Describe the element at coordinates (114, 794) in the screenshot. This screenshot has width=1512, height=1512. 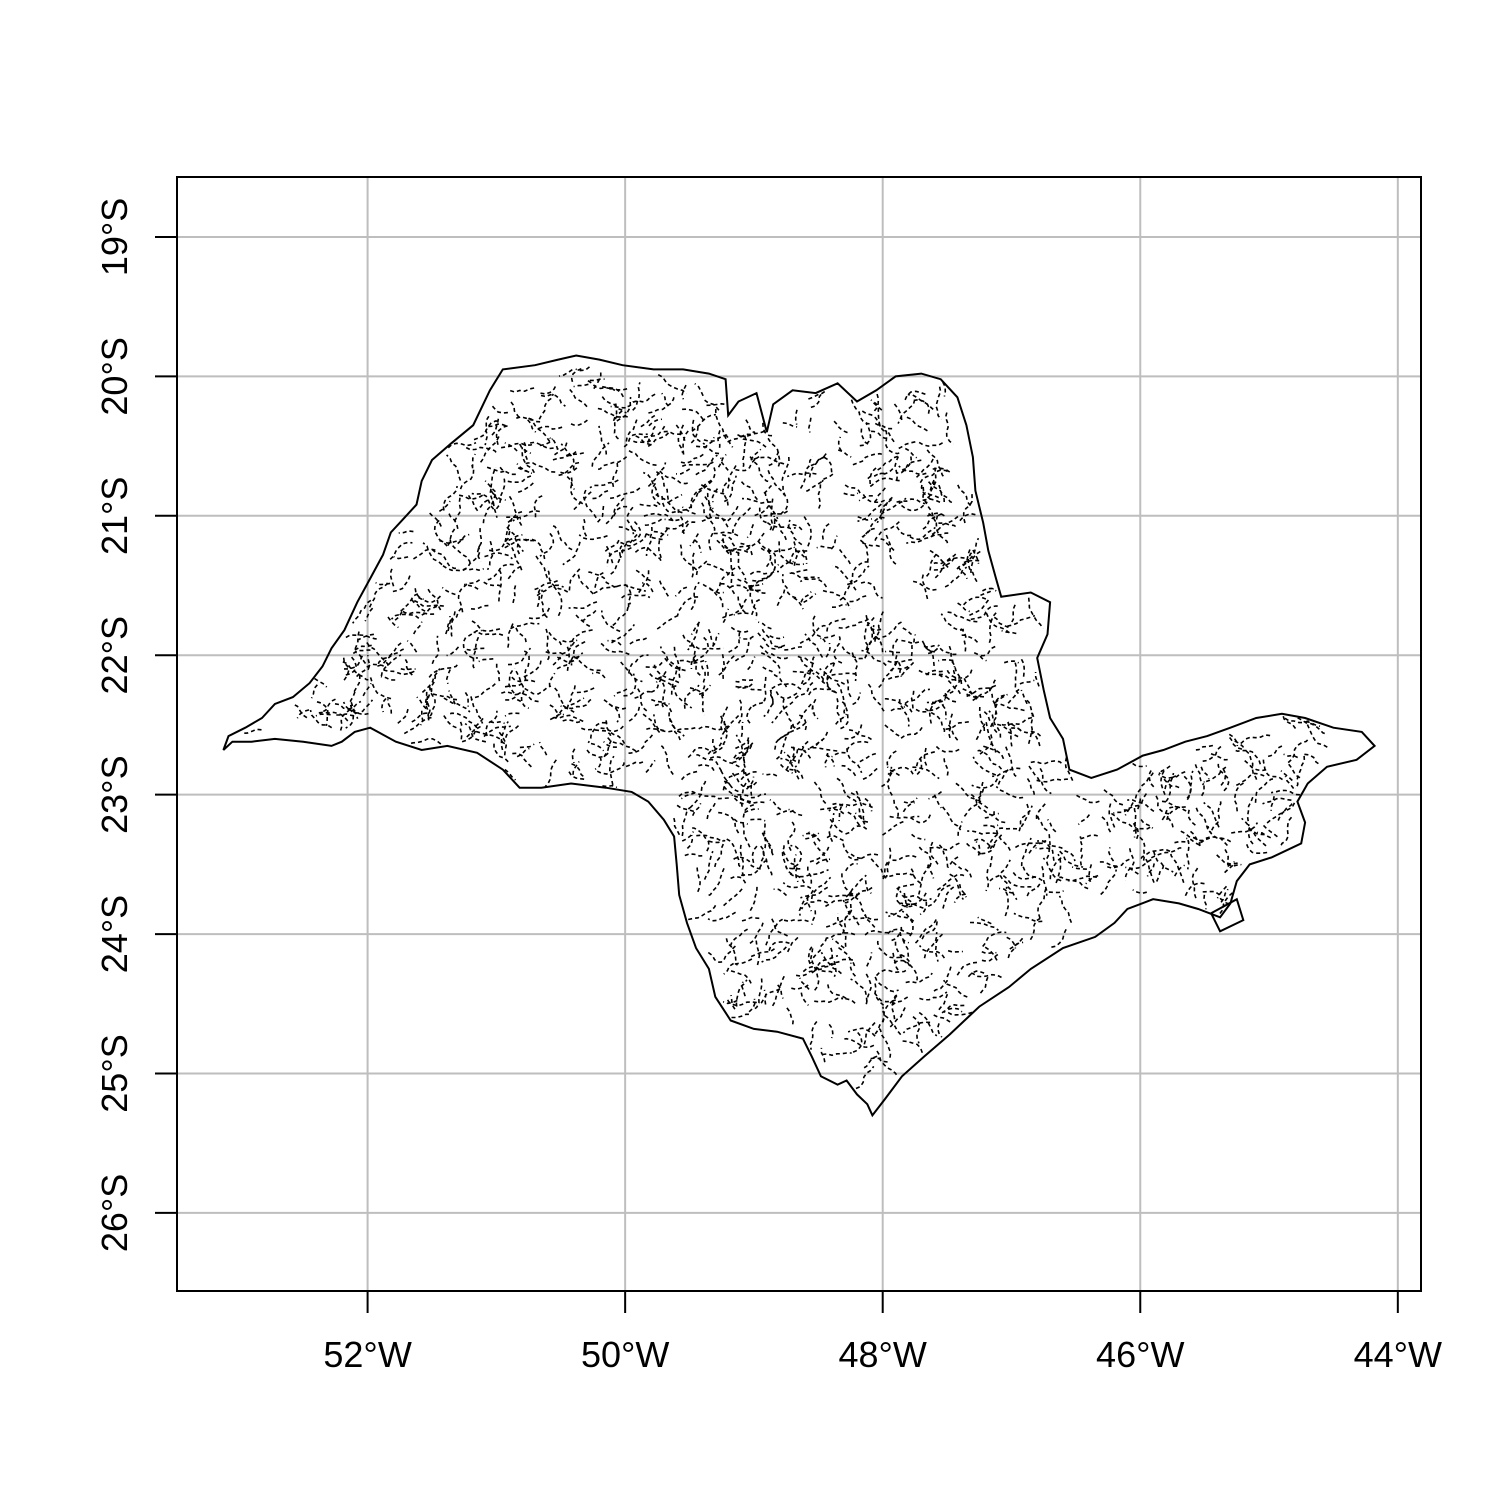
I see `y-tick-label: 23°S` at that location.